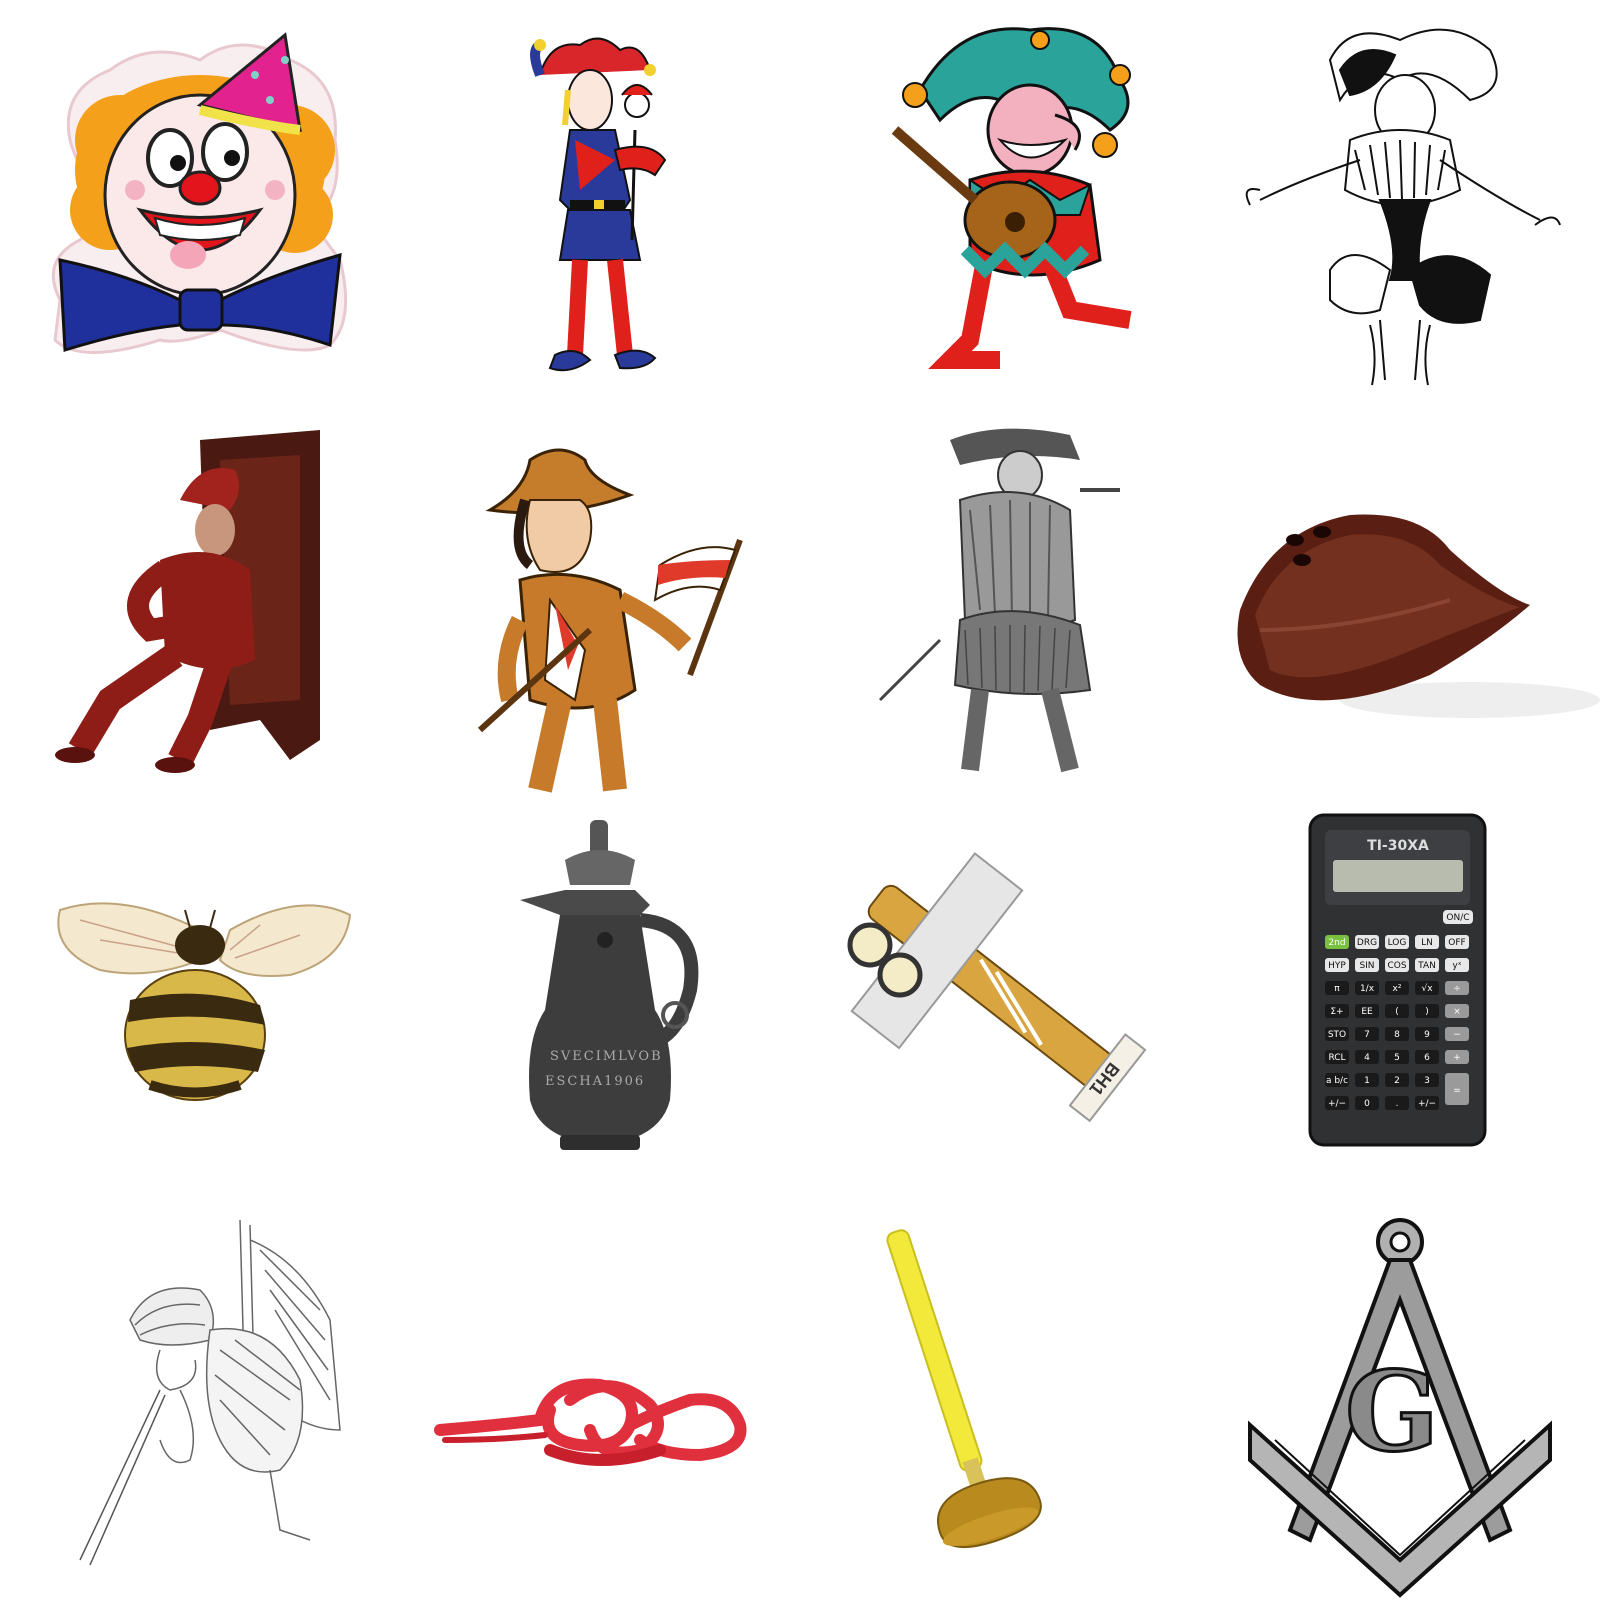 This screenshot has width=1600, height=1600. What do you see at coordinates (1367, 1035) in the screenshot?
I see `key-7: 7` at bounding box center [1367, 1035].